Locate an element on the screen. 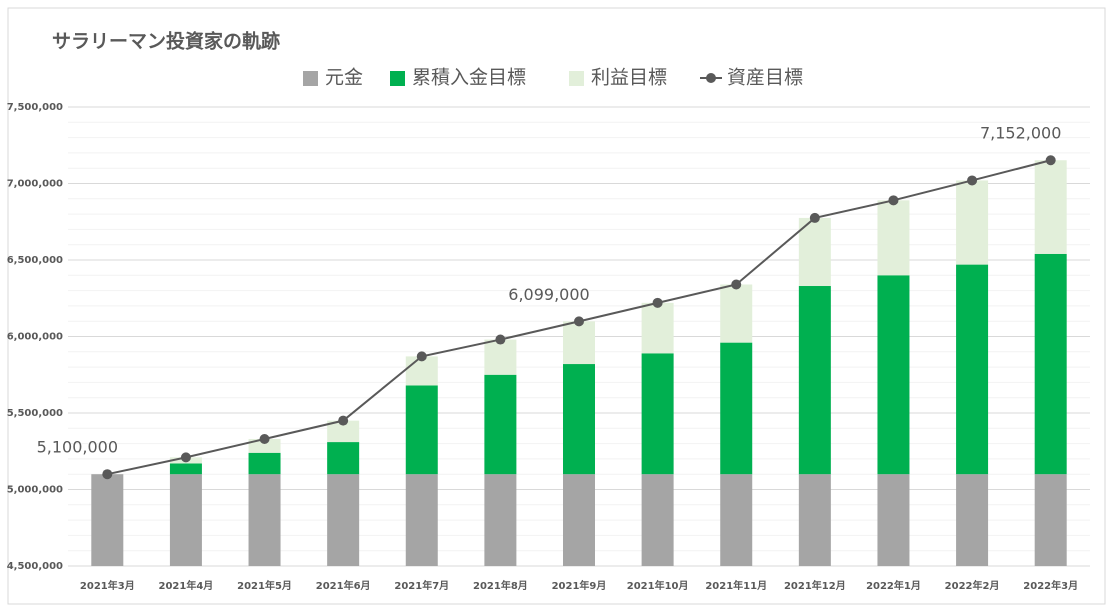 The height and width of the screenshot is (613, 1114). legend-label: 資産目標 is located at coordinates (765, 78).